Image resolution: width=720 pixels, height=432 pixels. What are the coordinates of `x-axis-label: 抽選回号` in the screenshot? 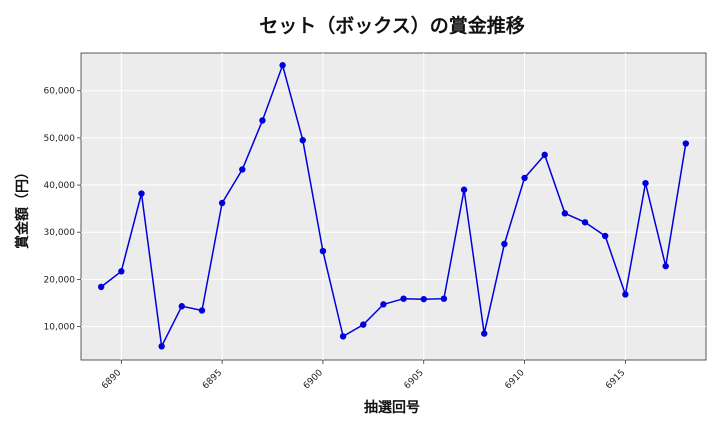 It's located at (392, 407).